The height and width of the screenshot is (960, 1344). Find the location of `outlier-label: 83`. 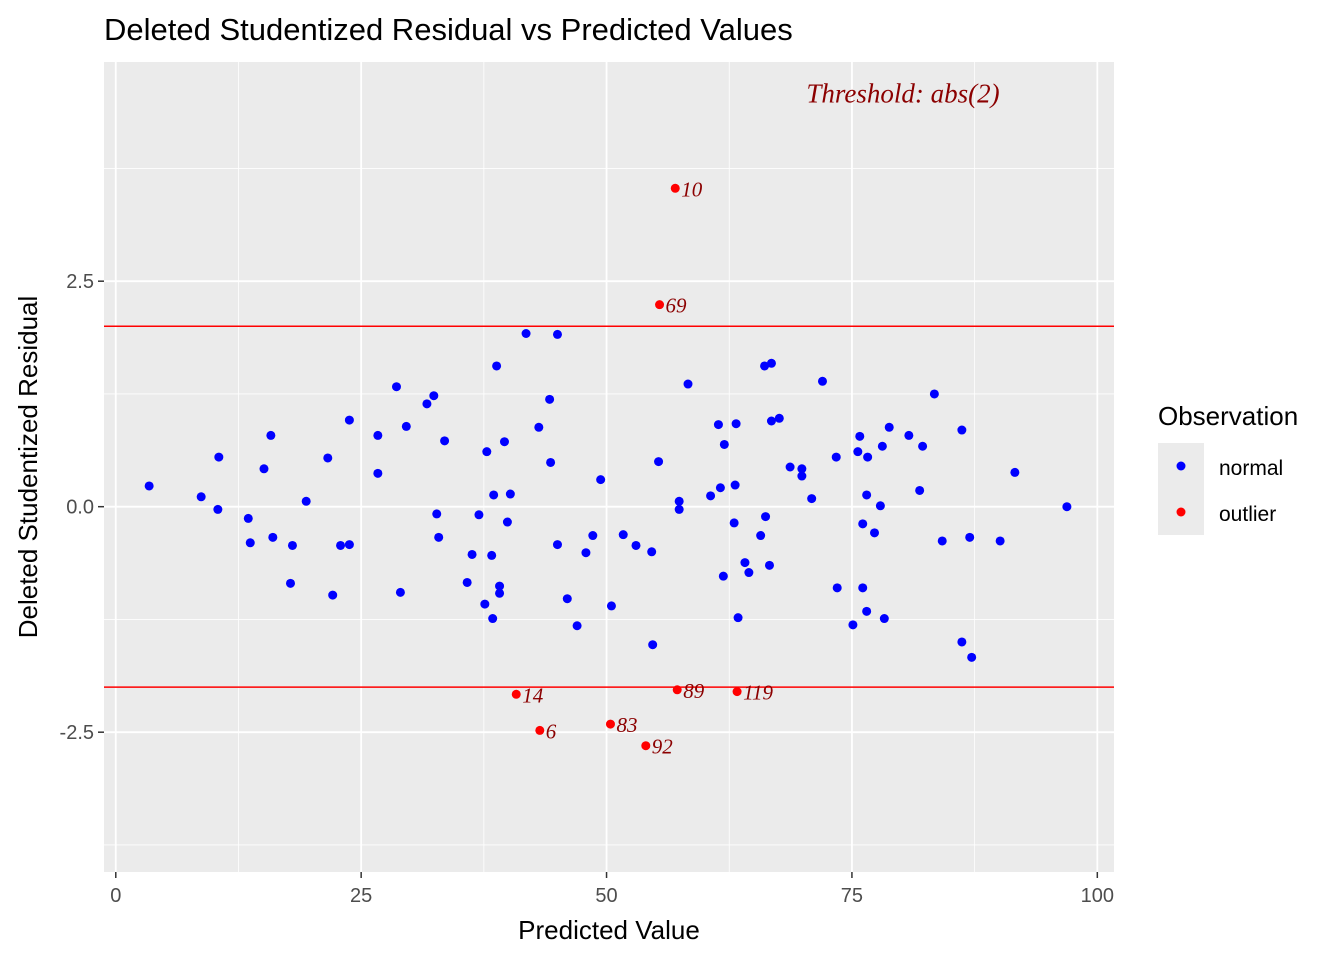

outlier-label: 83 is located at coordinates (626, 725).